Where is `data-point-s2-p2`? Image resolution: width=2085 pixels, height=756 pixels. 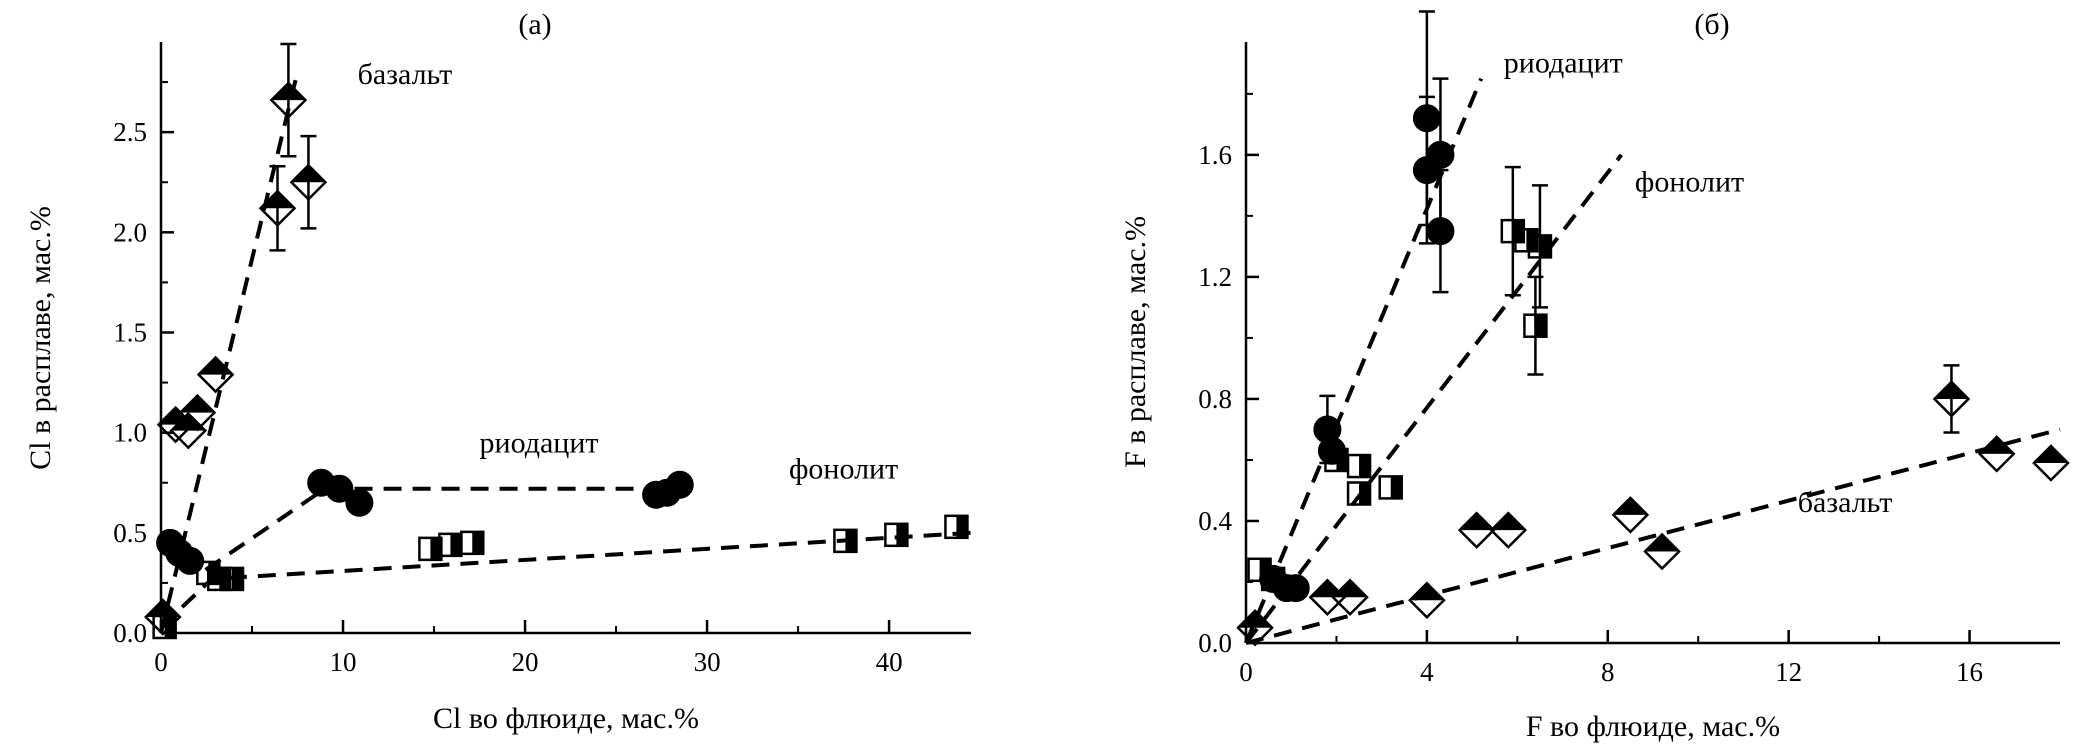 data-point-s2-p2 is located at coordinates (219, 579).